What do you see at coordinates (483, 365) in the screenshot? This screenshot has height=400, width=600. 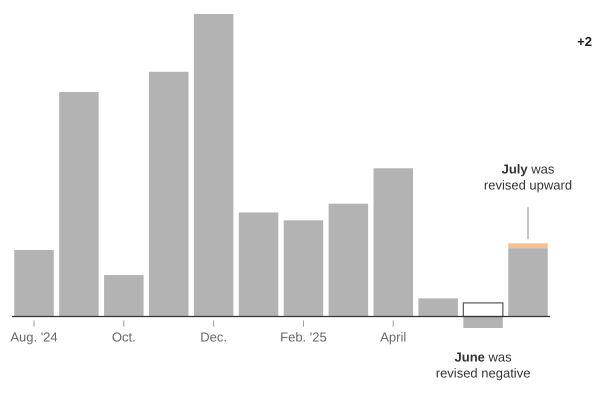 I see `text: June was revised negative` at bounding box center [483, 365].